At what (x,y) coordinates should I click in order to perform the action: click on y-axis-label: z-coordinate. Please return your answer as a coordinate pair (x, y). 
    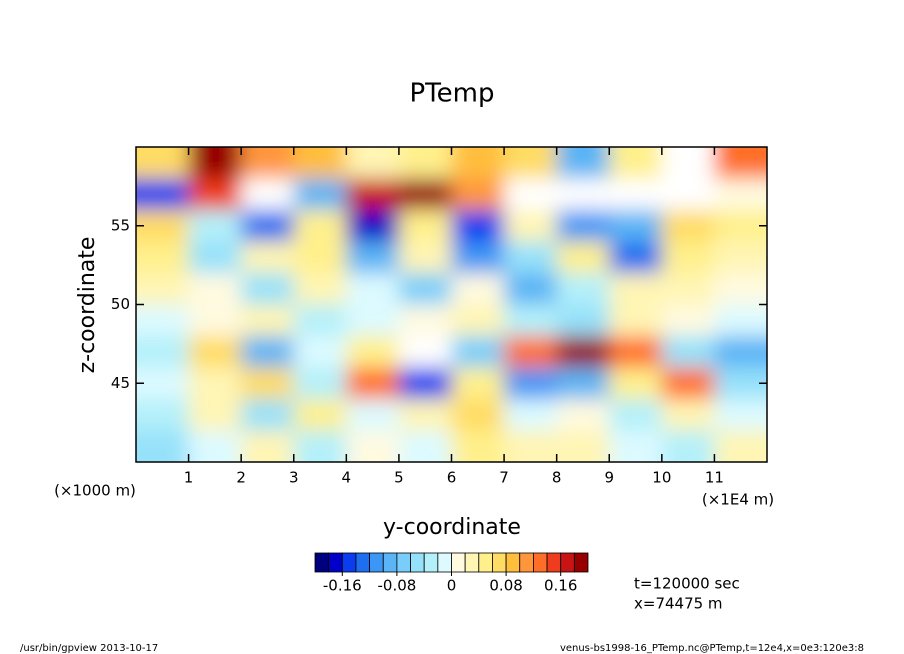
    Looking at the image, I should click on (87, 305).